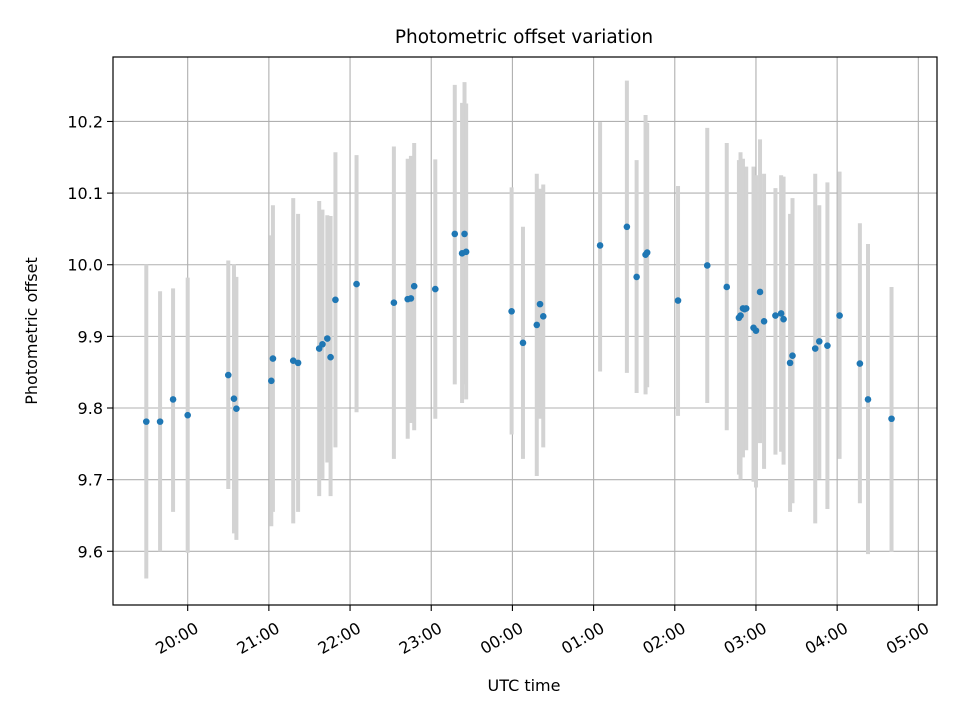  Describe the element at coordinates (31, 331) in the screenshot. I see `y-axis-label: Photometric offset` at that location.